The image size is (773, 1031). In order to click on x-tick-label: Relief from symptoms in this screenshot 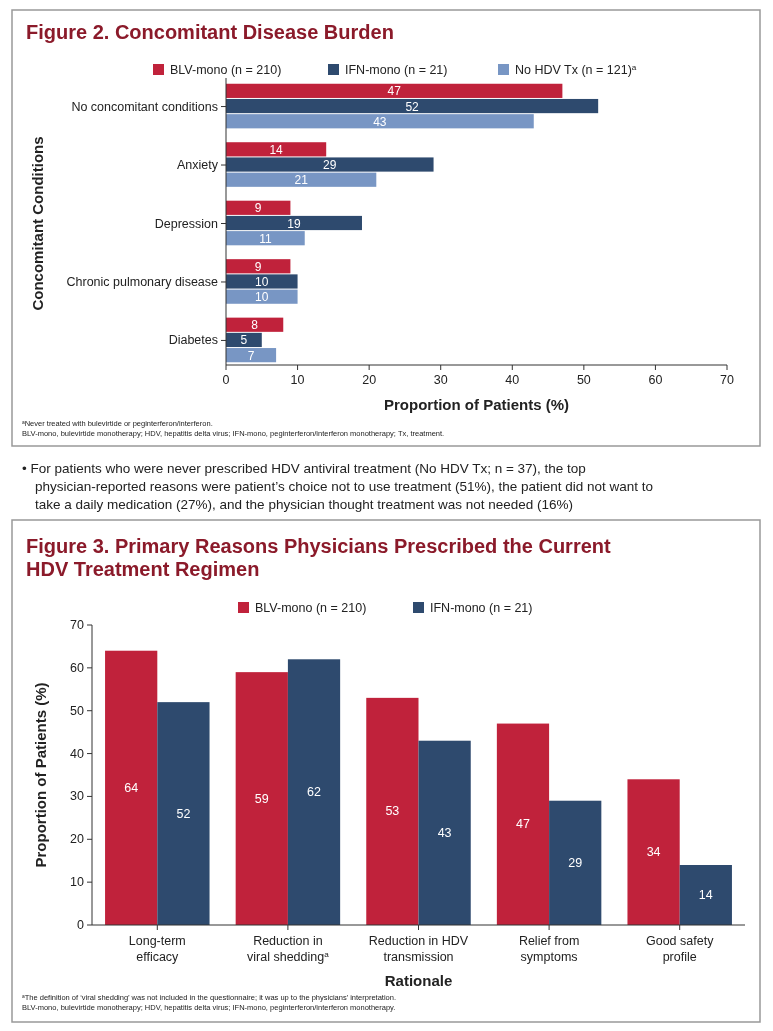, I will do `click(549, 949)`.